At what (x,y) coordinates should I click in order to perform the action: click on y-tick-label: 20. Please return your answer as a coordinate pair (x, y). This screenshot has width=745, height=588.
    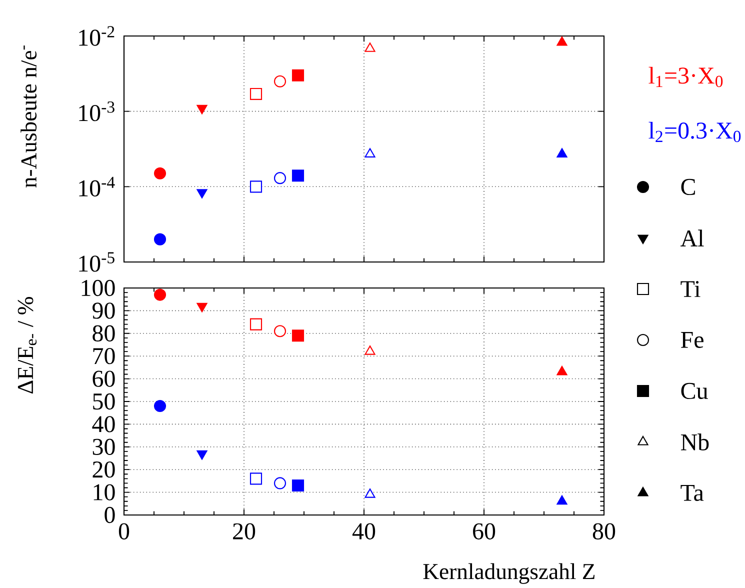
    Looking at the image, I should click on (103, 469).